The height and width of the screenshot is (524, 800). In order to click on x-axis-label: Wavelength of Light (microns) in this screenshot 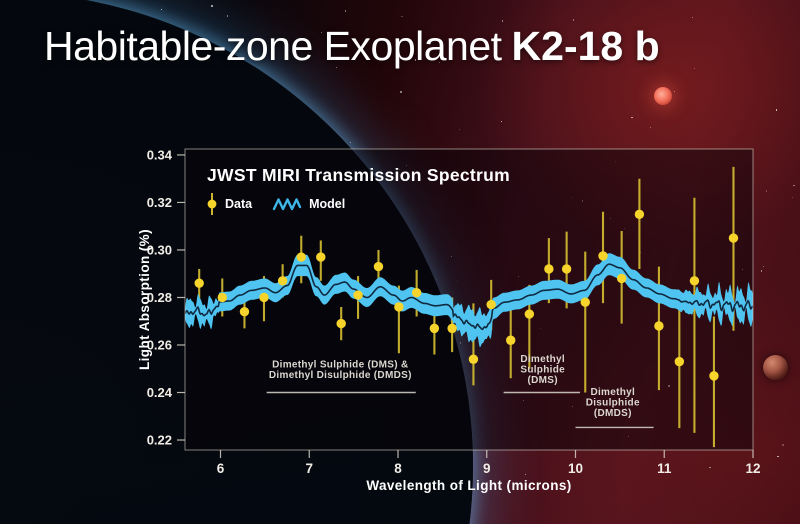, I will do `click(469, 485)`.